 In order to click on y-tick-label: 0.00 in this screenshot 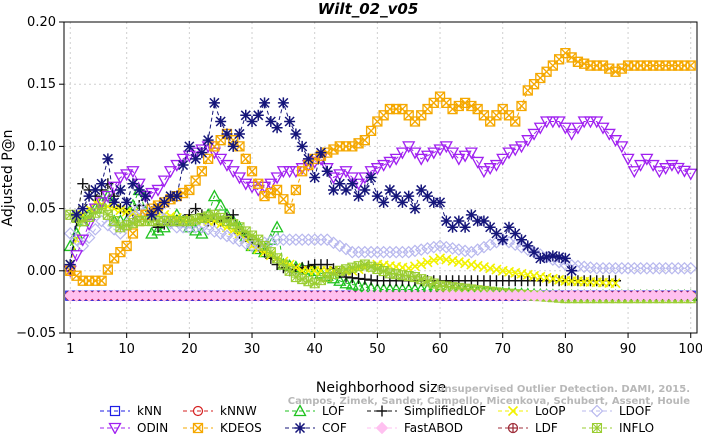, I will do `click(41, 271)`.